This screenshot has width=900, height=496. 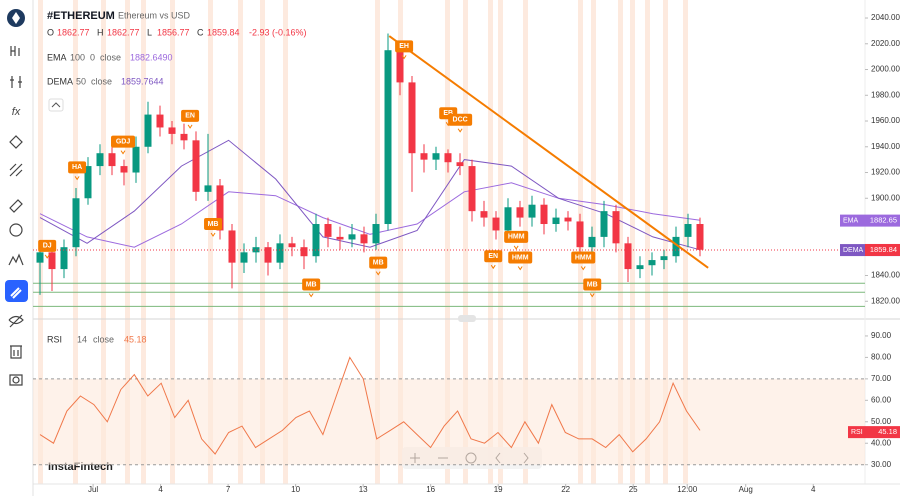 I want to click on tool-patterns, so click(x=16, y=259).